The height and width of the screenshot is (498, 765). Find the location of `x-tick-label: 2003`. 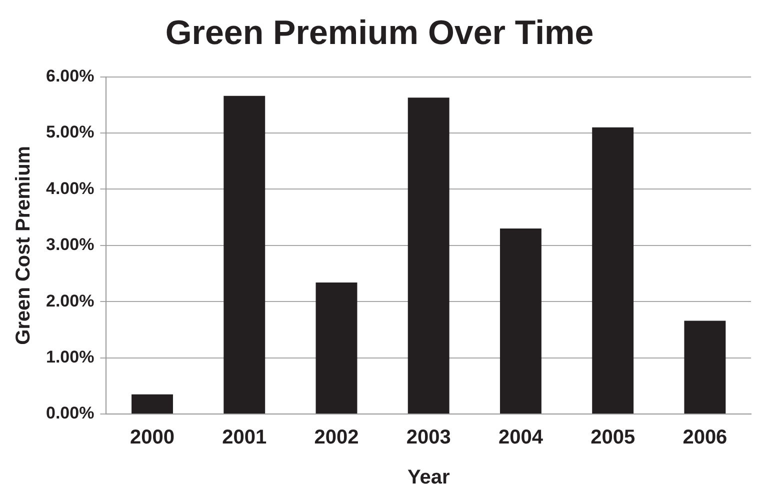

x-tick-label: 2003 is located at coordinates (428, 437).